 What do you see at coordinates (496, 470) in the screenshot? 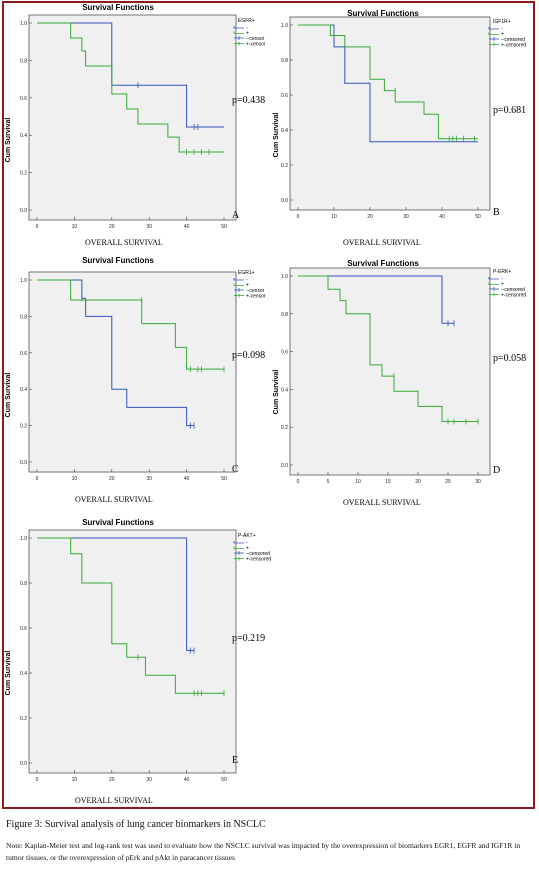
I see `panel-letter: D` at bounding box center [496, 470].